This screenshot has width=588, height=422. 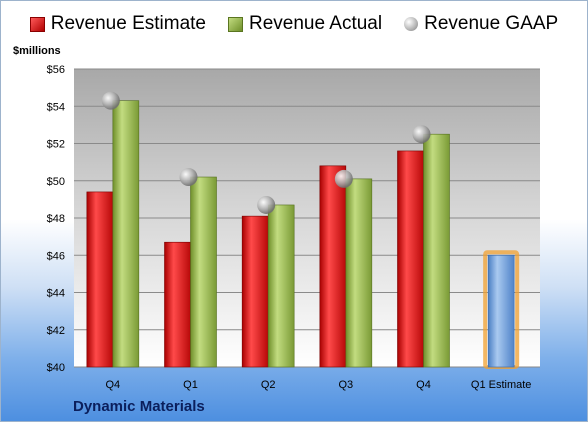 I want to click on legend-label-gaap: Revenue GAAP, so click(x=491, y=23).